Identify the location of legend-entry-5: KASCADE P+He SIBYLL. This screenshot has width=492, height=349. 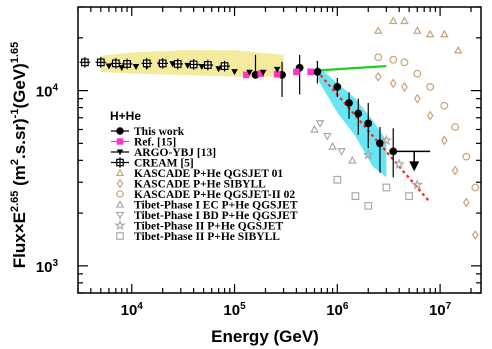
(191, 184).